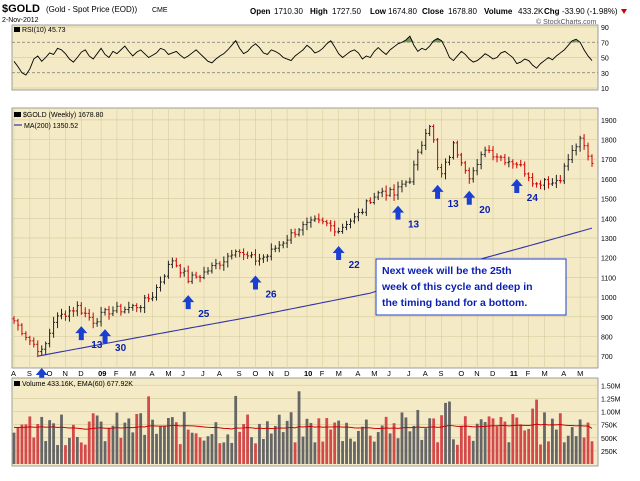 The width and height of the screenshot is (640, 481). I want to click on high-label: High, so click(319, 11).